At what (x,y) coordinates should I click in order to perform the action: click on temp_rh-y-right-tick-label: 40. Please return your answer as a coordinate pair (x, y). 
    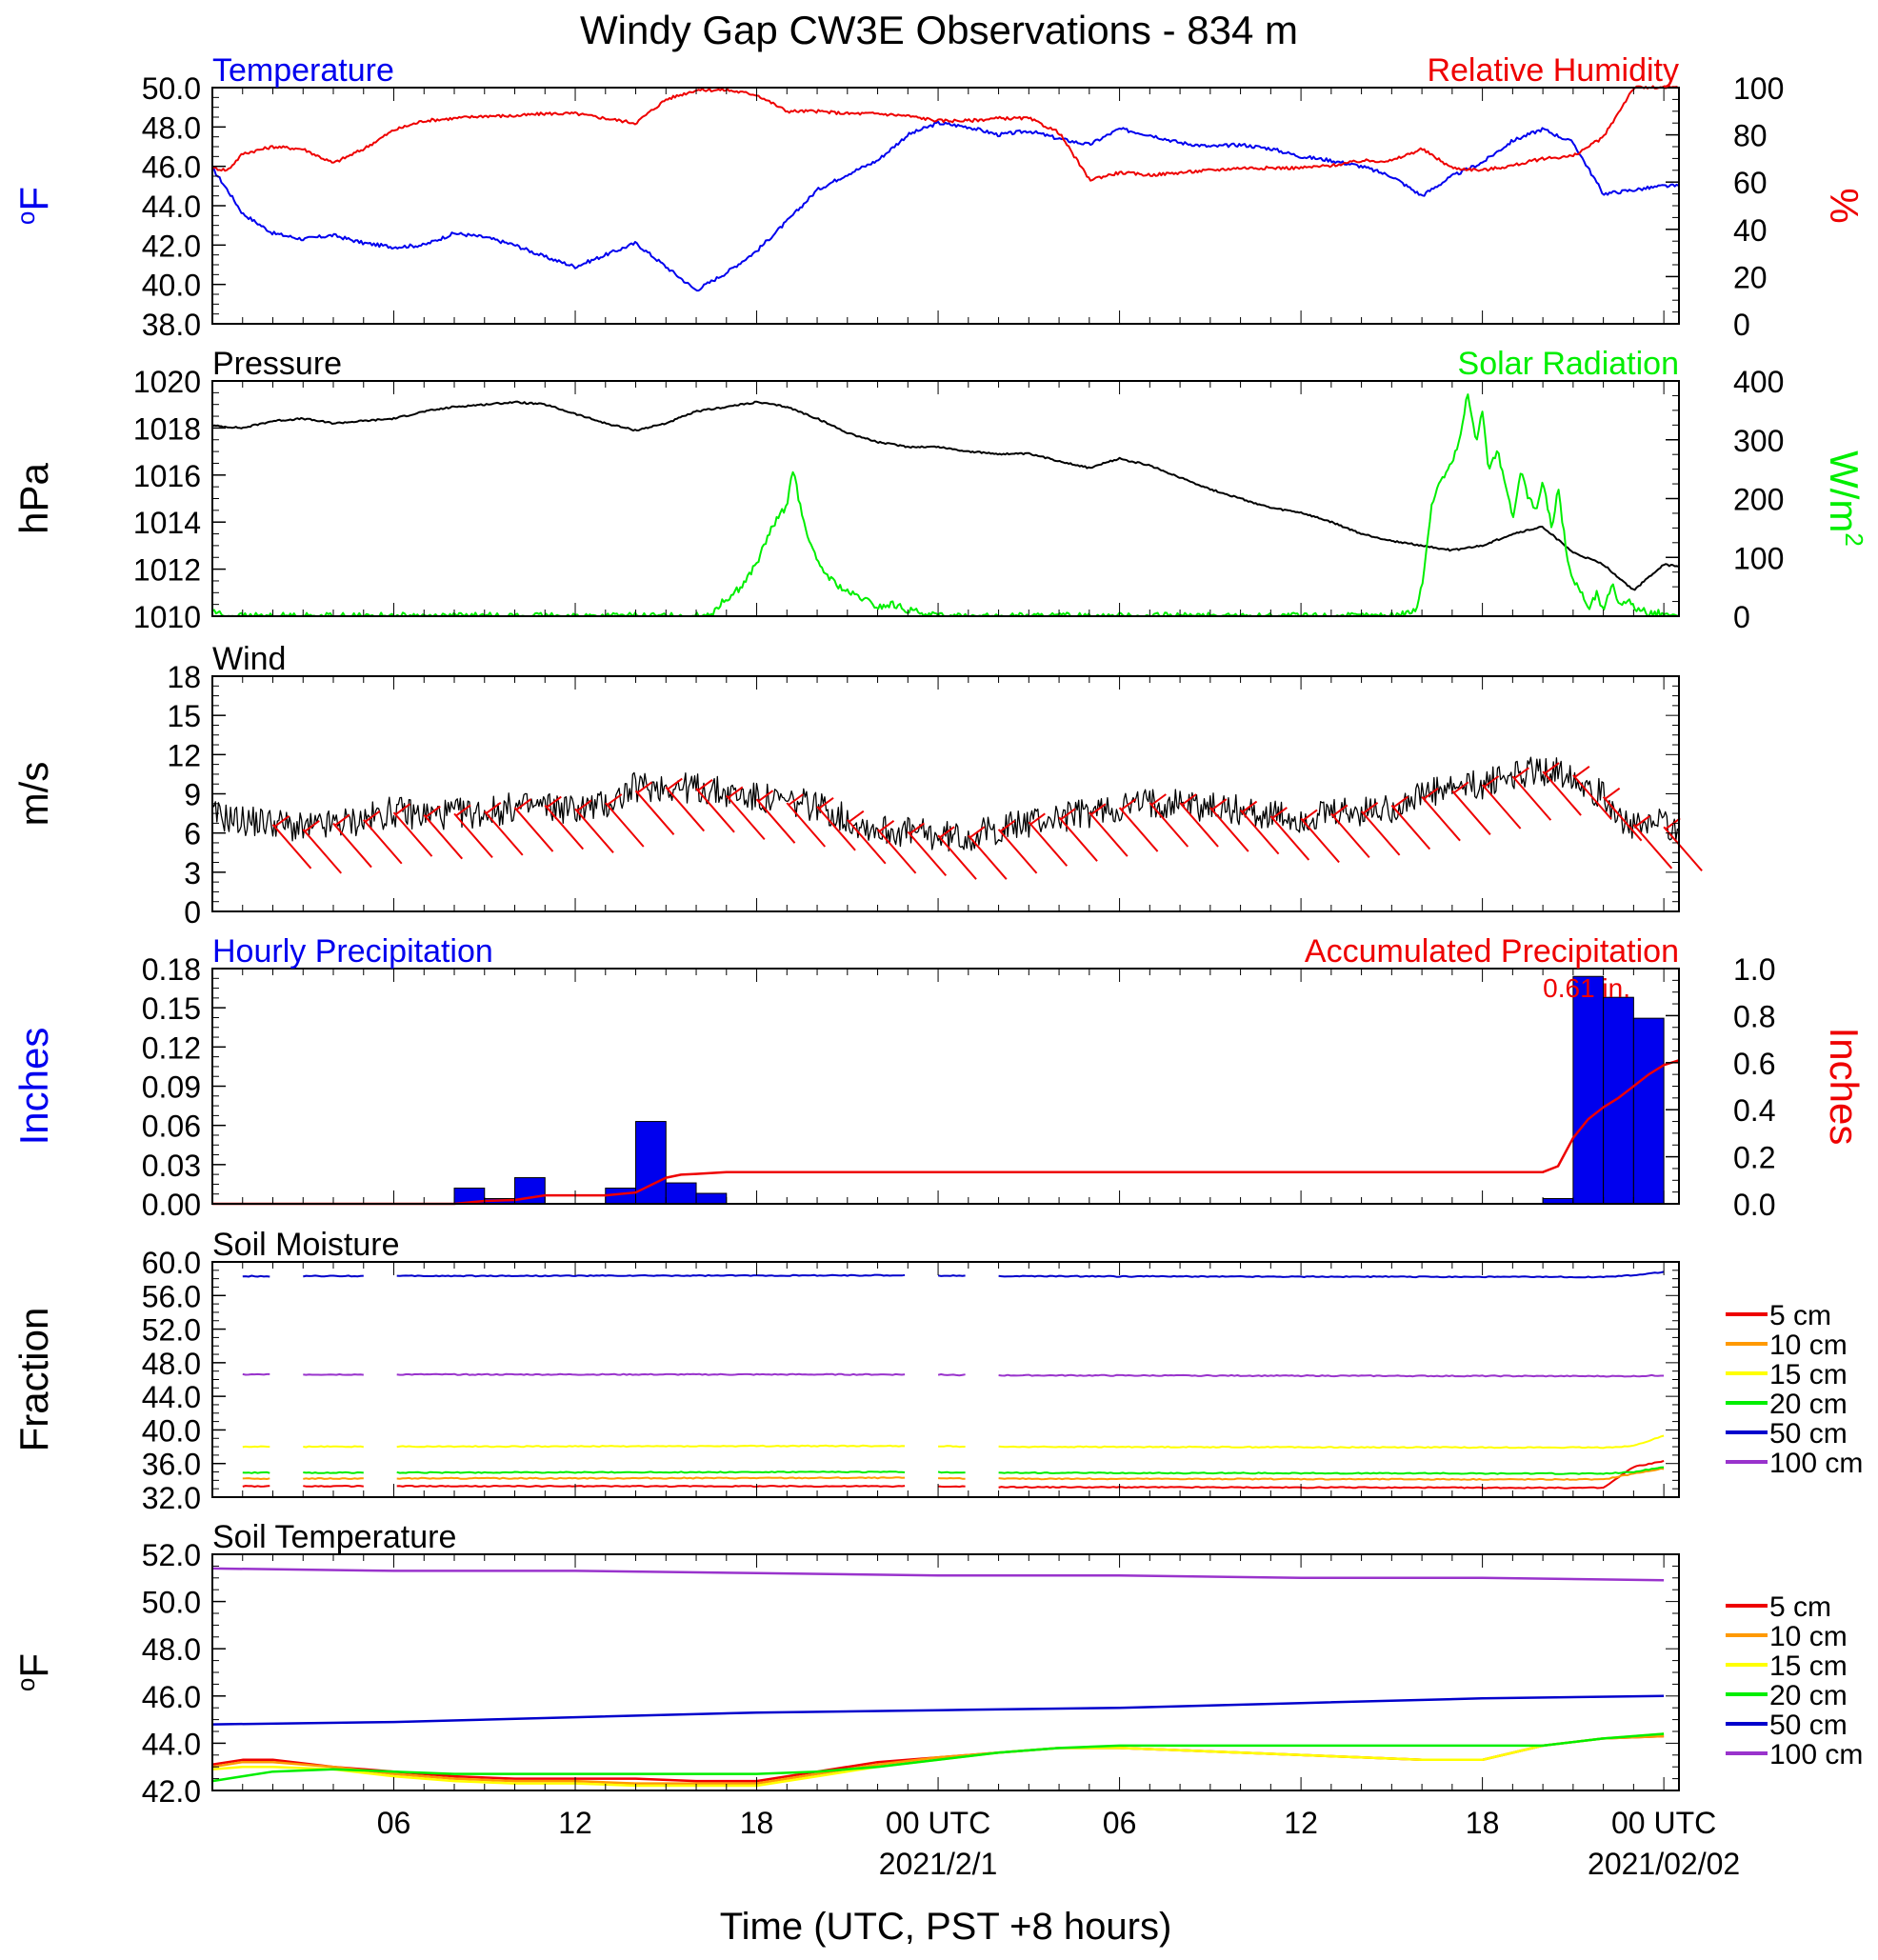
    Looking at the image, I should click on (1750, 230).